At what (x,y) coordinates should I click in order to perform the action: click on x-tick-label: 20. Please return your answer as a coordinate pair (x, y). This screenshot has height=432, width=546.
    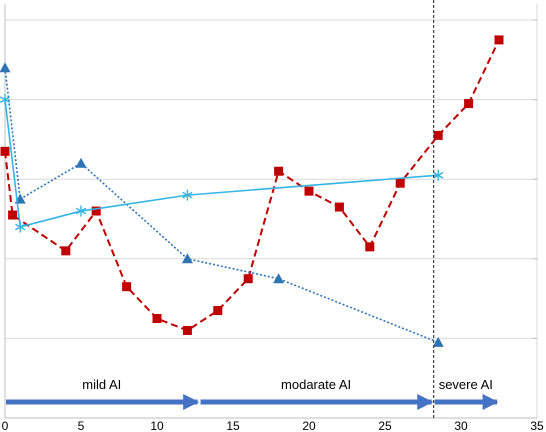
    Looking at the image, I should click on (309, 425).